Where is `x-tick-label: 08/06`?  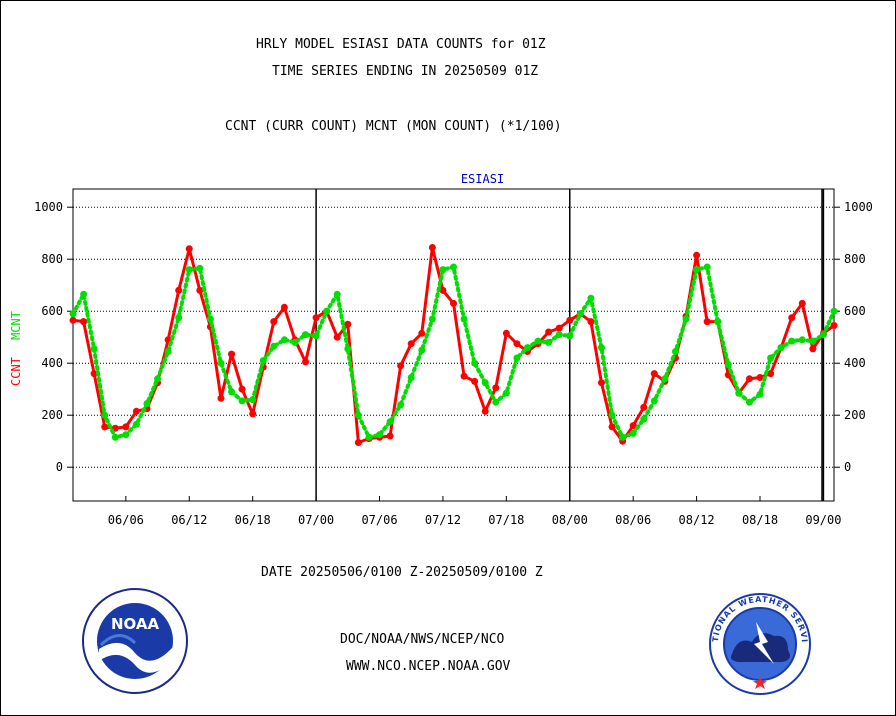 x-tick-label: 08/06 is located at coordinates (633, 520).